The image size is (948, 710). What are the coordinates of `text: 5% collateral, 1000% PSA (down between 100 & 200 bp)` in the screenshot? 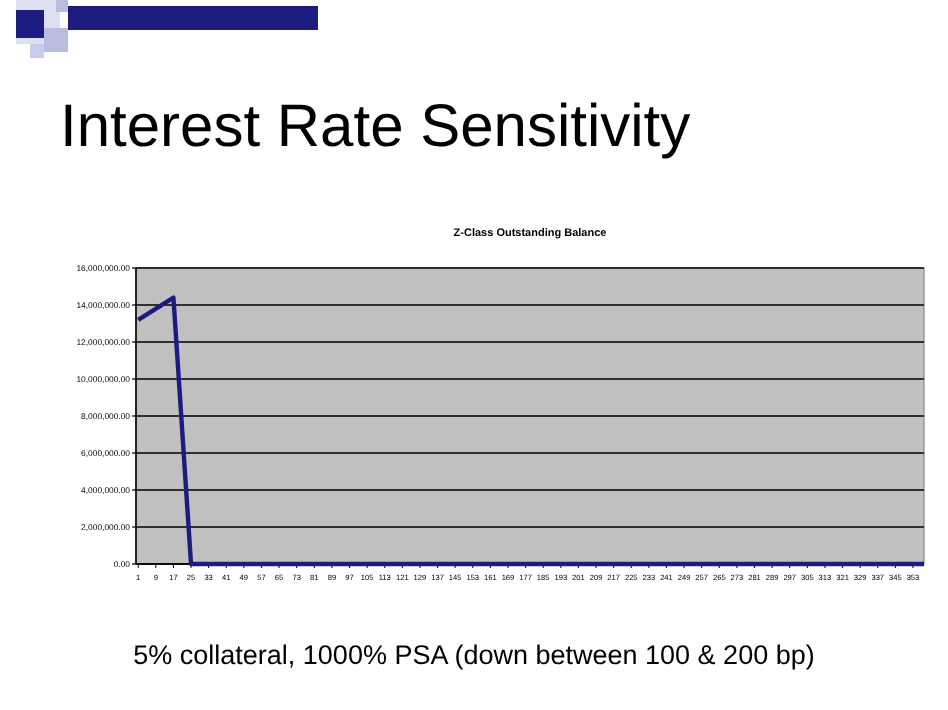 It's located at (474, 655).